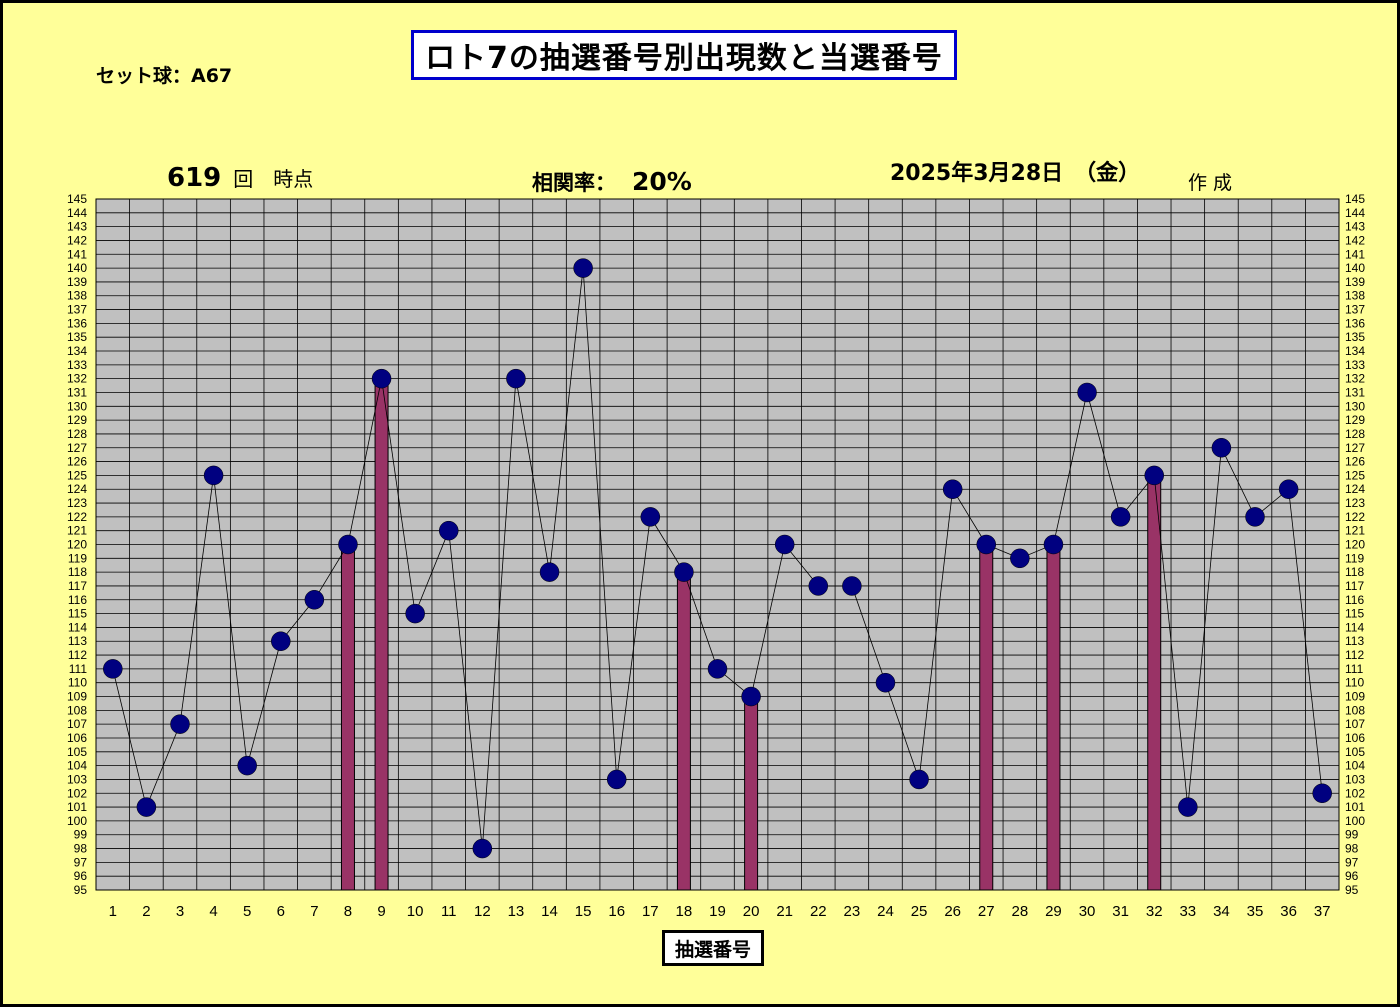  I want to click on y-tick-label-right: 107, so click(1355, 724).